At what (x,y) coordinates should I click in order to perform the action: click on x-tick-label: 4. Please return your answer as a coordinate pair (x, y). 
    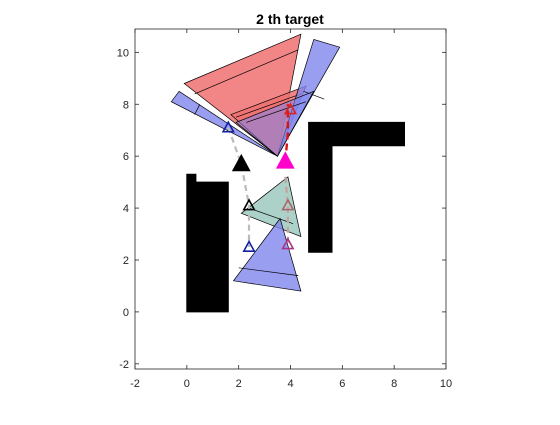
    Looking at the image, I should click on (290, 384).